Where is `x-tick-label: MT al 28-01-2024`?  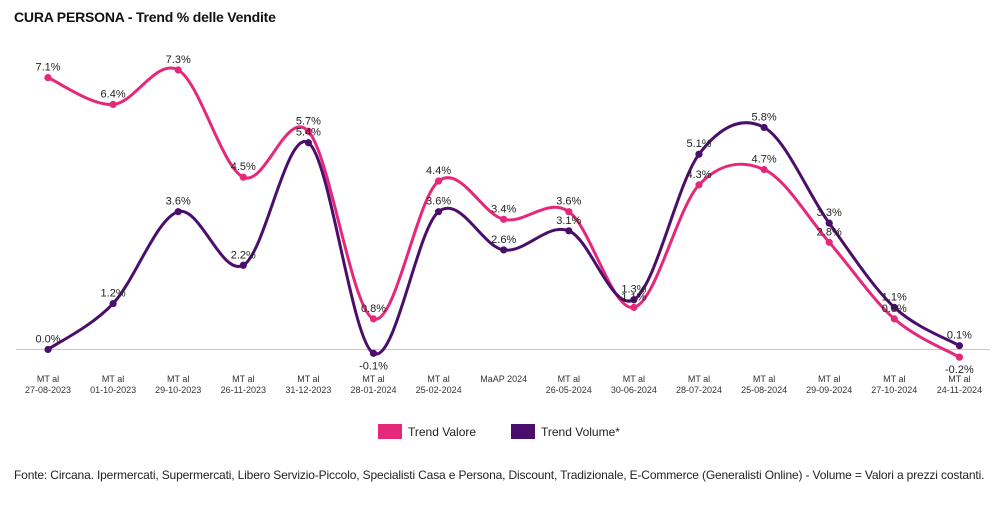 x-tick-label: MT al 28-01-2024 is located at coordinates (373, 384).